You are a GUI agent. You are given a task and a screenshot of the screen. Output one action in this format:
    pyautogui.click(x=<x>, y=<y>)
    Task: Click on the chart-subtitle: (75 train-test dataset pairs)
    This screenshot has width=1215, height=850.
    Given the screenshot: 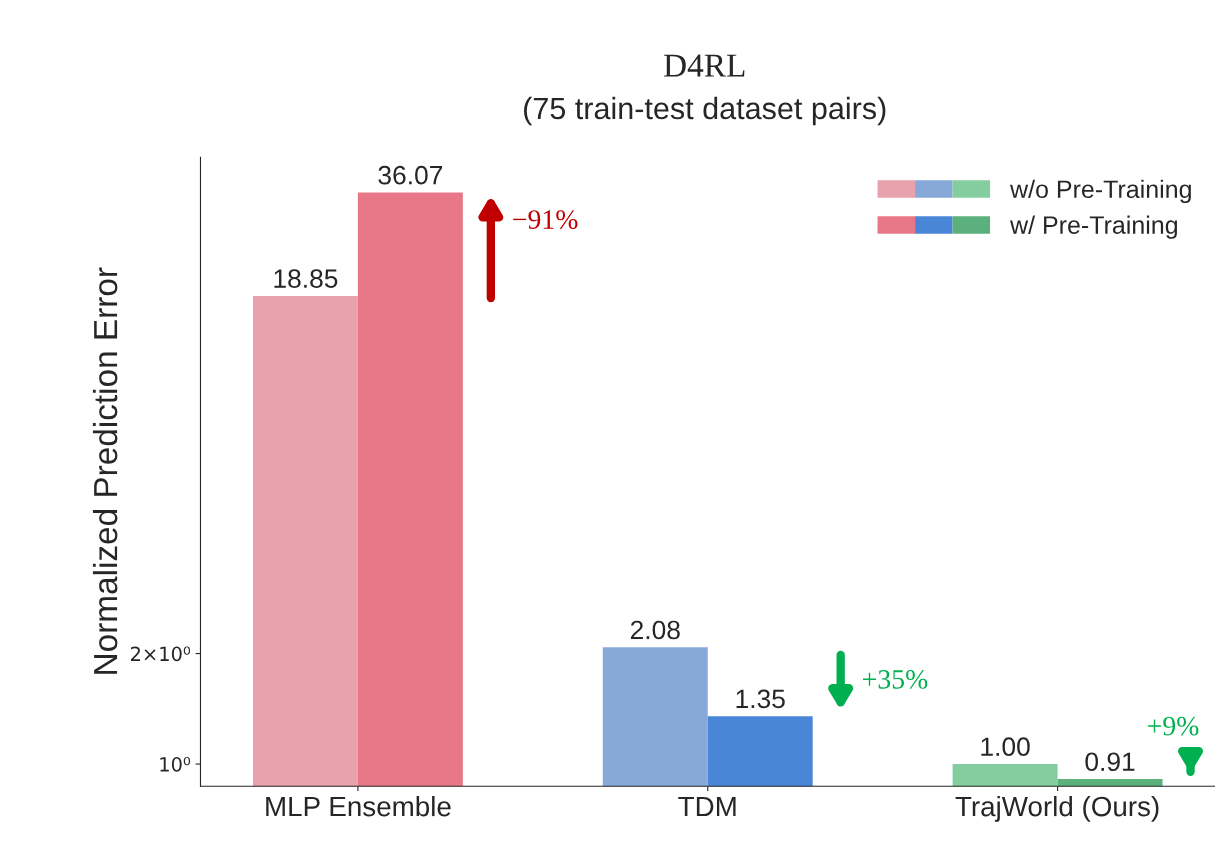 What is the action you would take?
    pyautogui.click(x=705, y=111)
    